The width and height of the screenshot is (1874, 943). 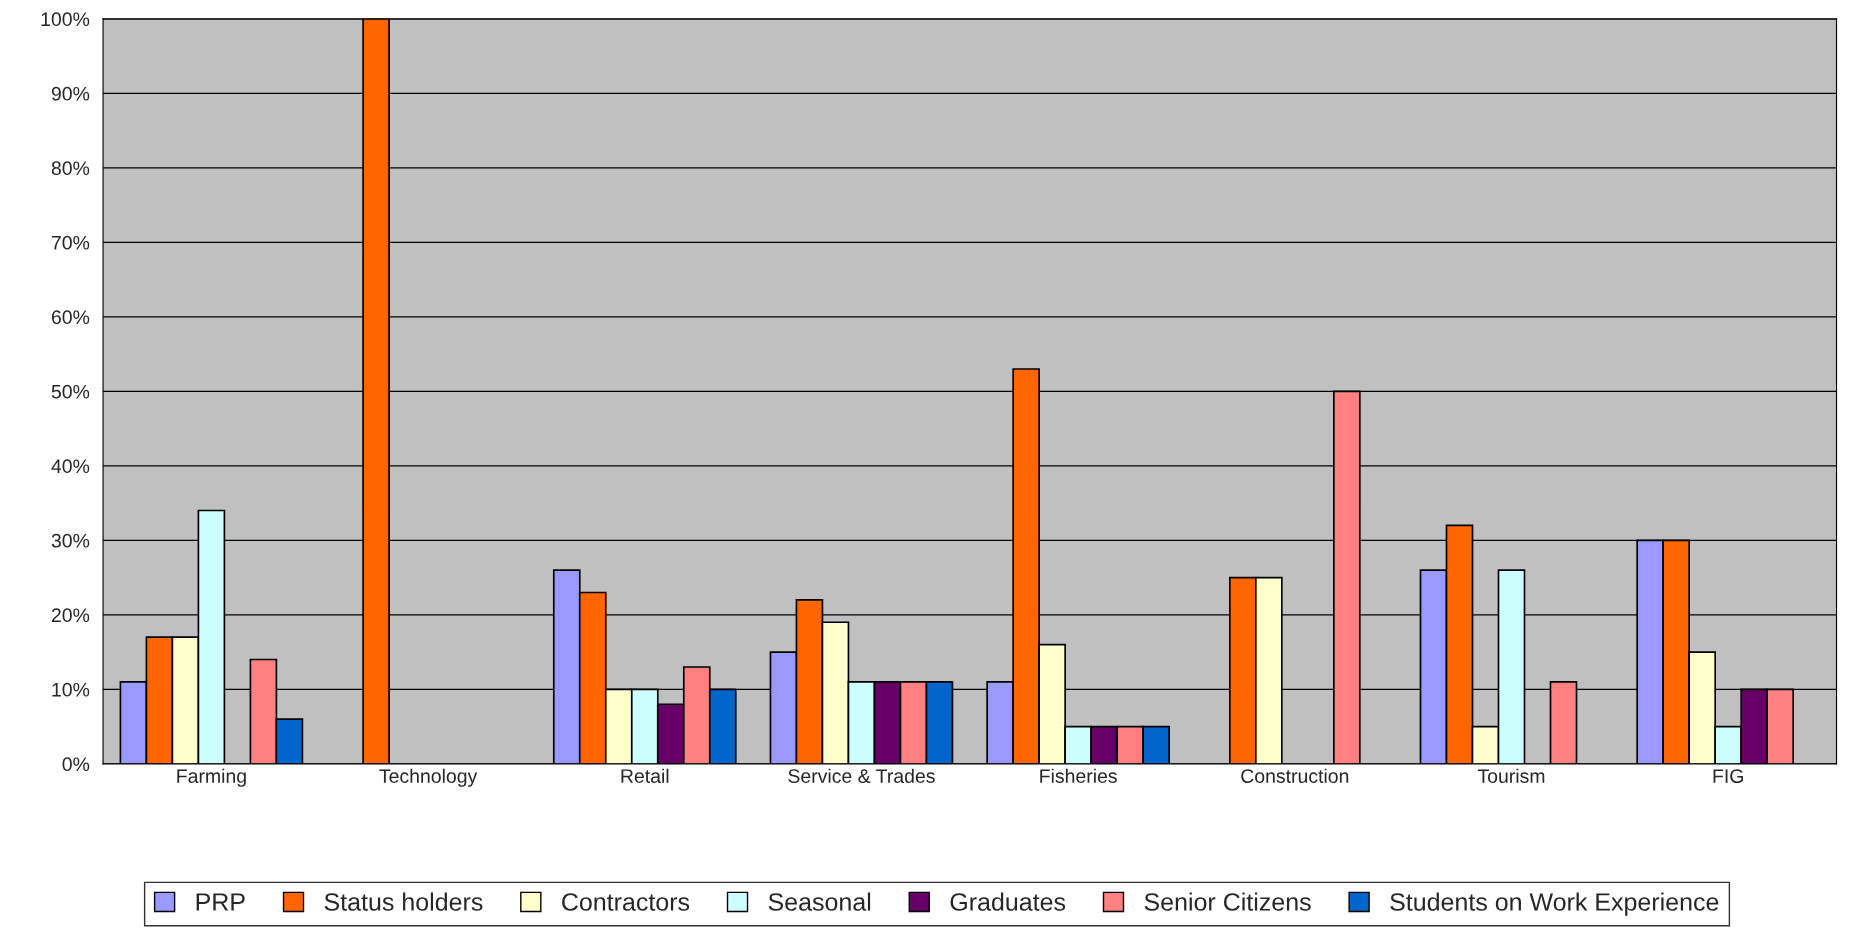 What do you see at coordinates (211, 777) in the screenshot?
I see `x-tick-label: Farming` at bounding box center [211, 777].